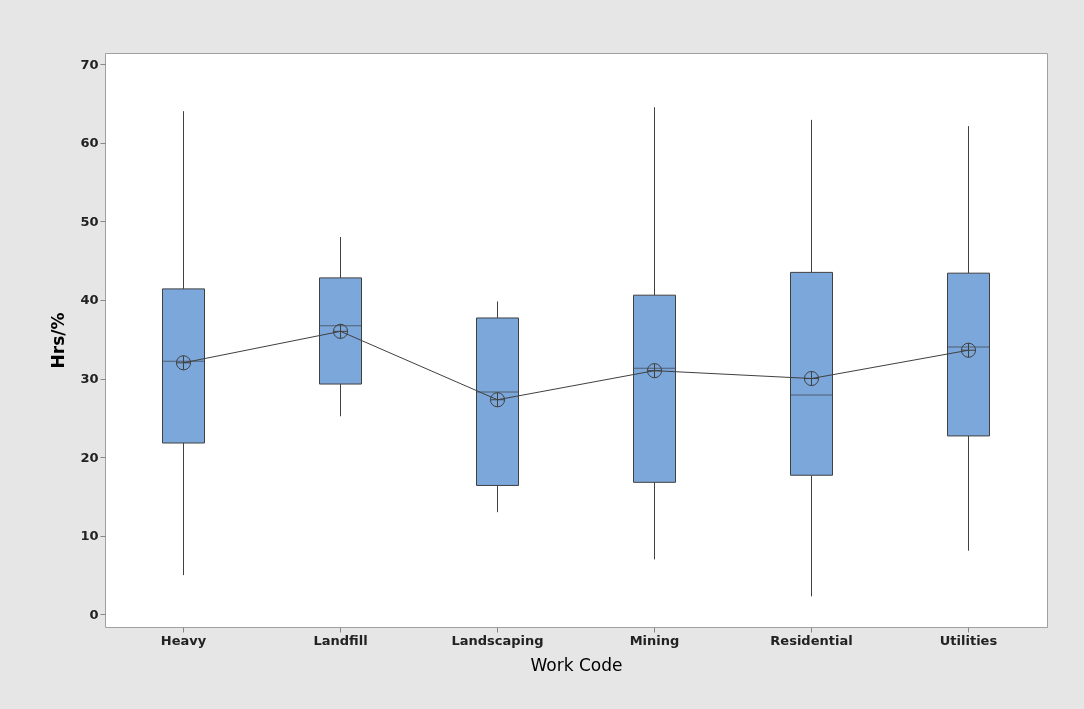 Image resolution: width=1084 pixels, height=709 pixels. What do you see at coordinates (340, 640) in the screenshot?
I see `x-tick-label: Landfill` at bounding box center [340, 640].